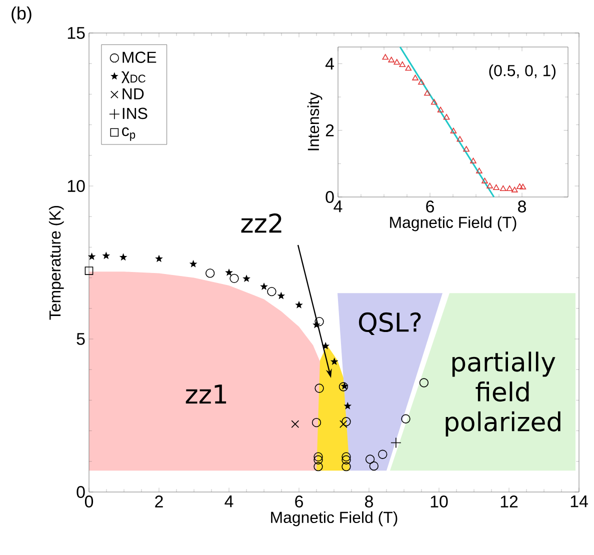 The width and height of the screenshot is (594, 555). What do you see at coordinates (389, 323) in the screenshot?
I see `annotation: QSL?` at bounding box center [389, 323].